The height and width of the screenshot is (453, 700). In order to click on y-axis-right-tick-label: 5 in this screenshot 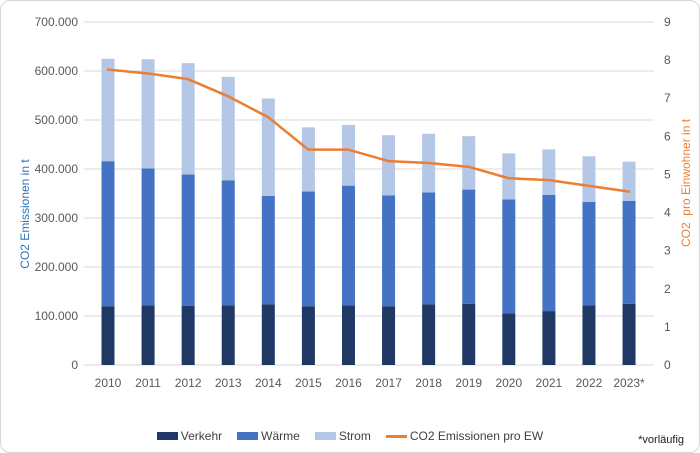, I will do `click(667, 174)`.